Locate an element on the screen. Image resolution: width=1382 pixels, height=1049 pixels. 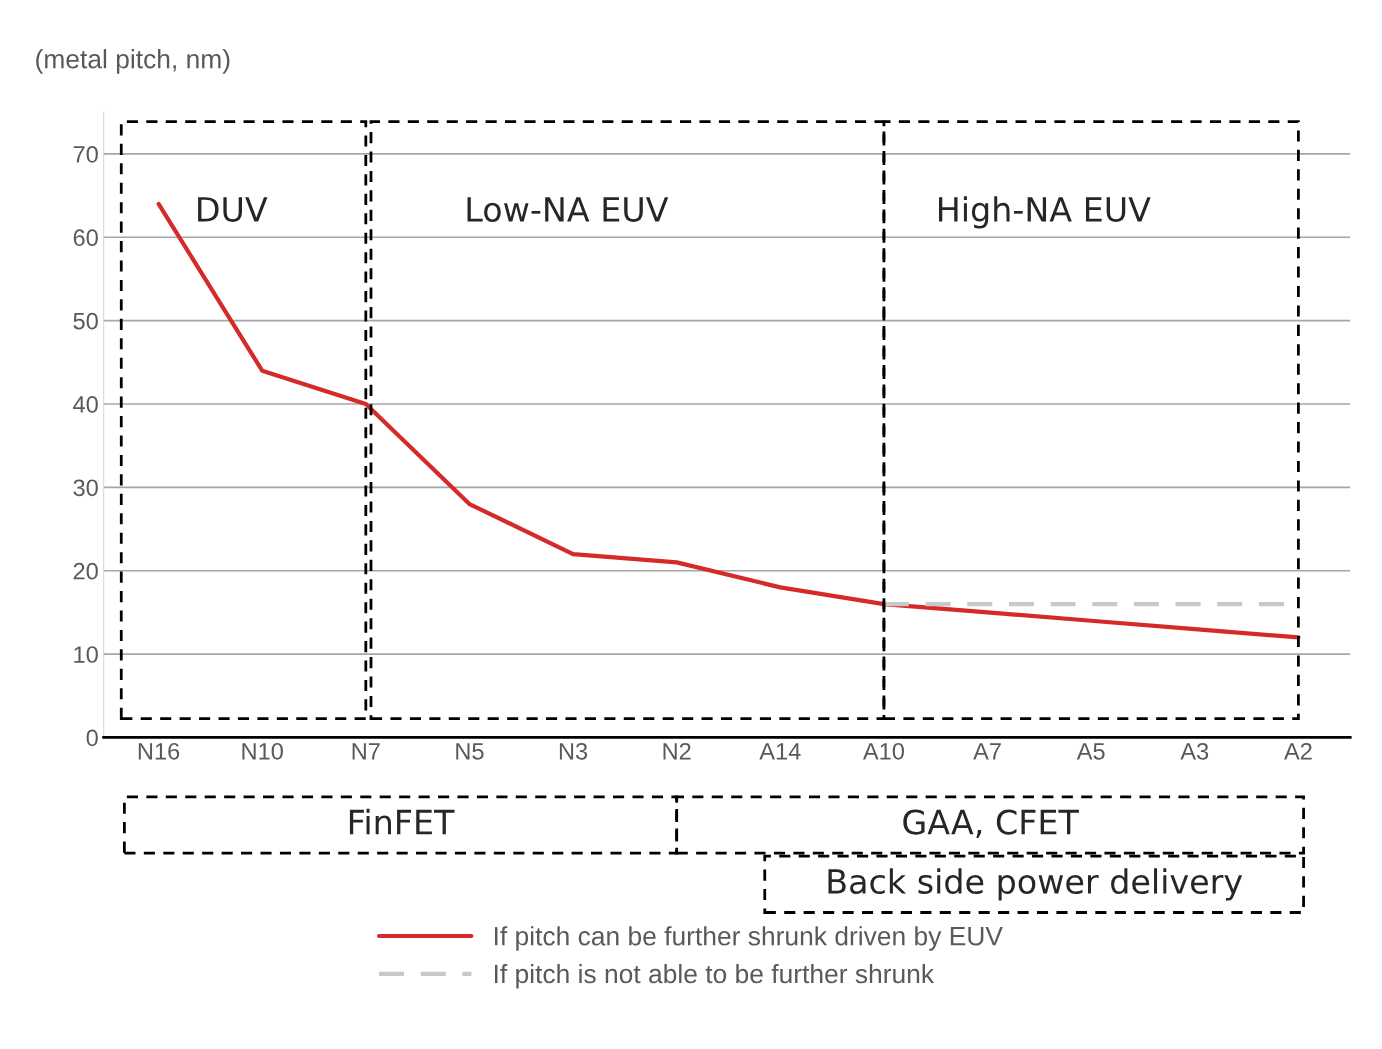
x-tick-label: N7 is located at coordinates (366, 751).